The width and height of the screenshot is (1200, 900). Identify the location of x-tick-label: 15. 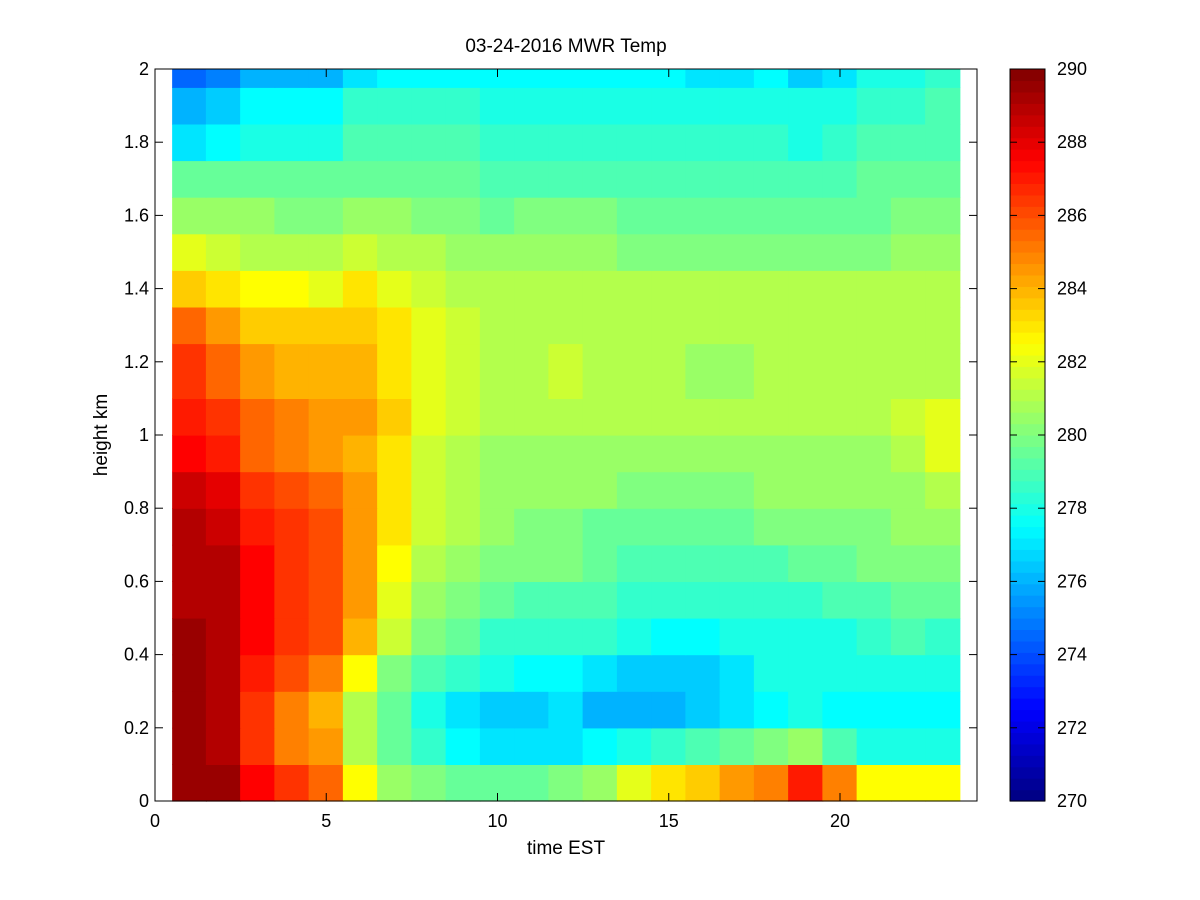
(669, 821).